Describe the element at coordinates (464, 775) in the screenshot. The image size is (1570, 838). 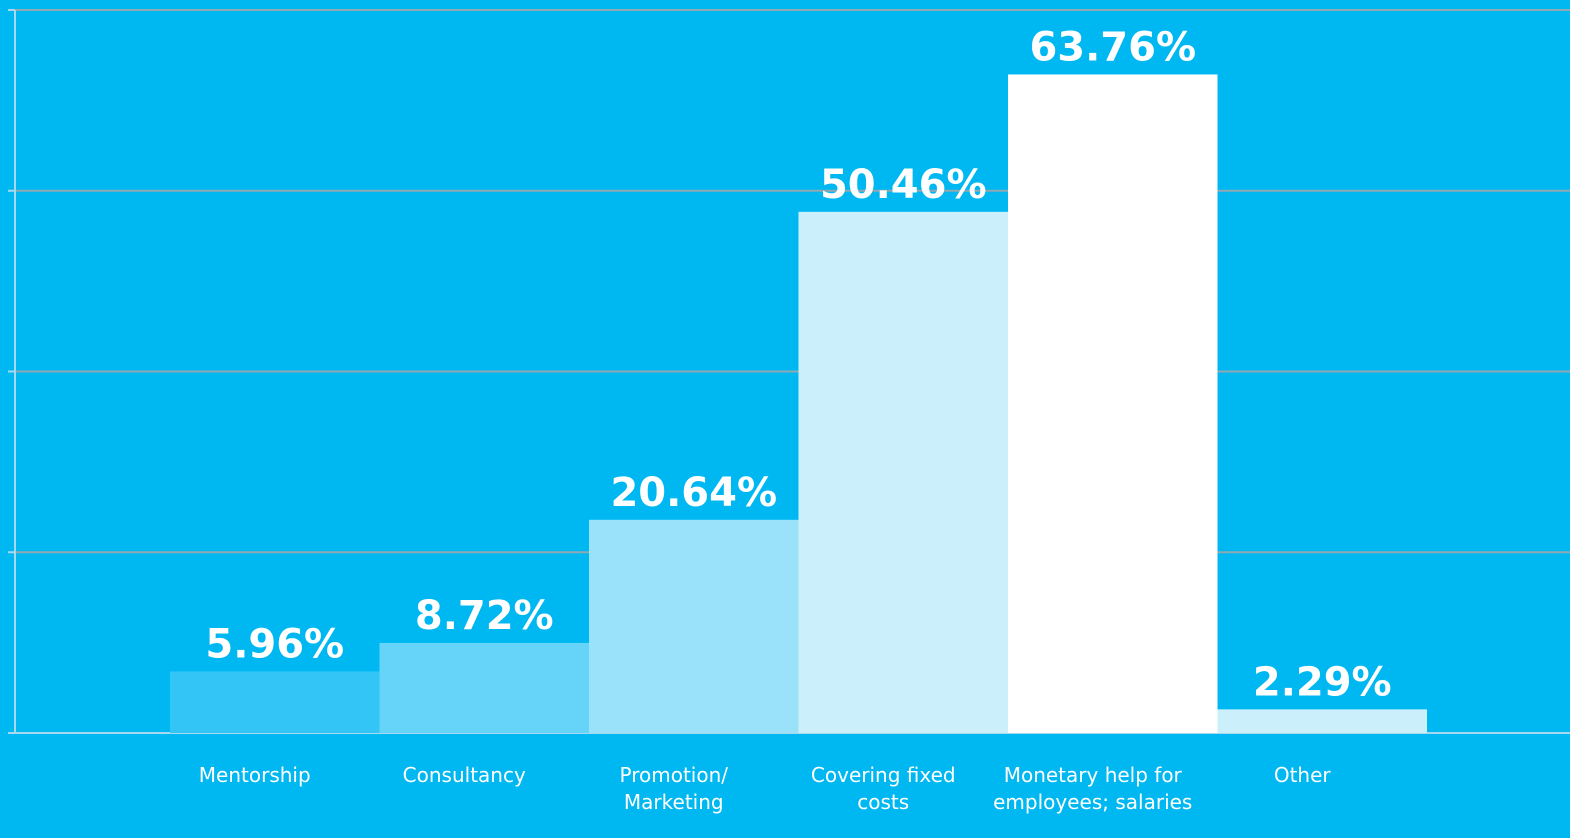
I see `x-tick-label: Consultancy` at that location.